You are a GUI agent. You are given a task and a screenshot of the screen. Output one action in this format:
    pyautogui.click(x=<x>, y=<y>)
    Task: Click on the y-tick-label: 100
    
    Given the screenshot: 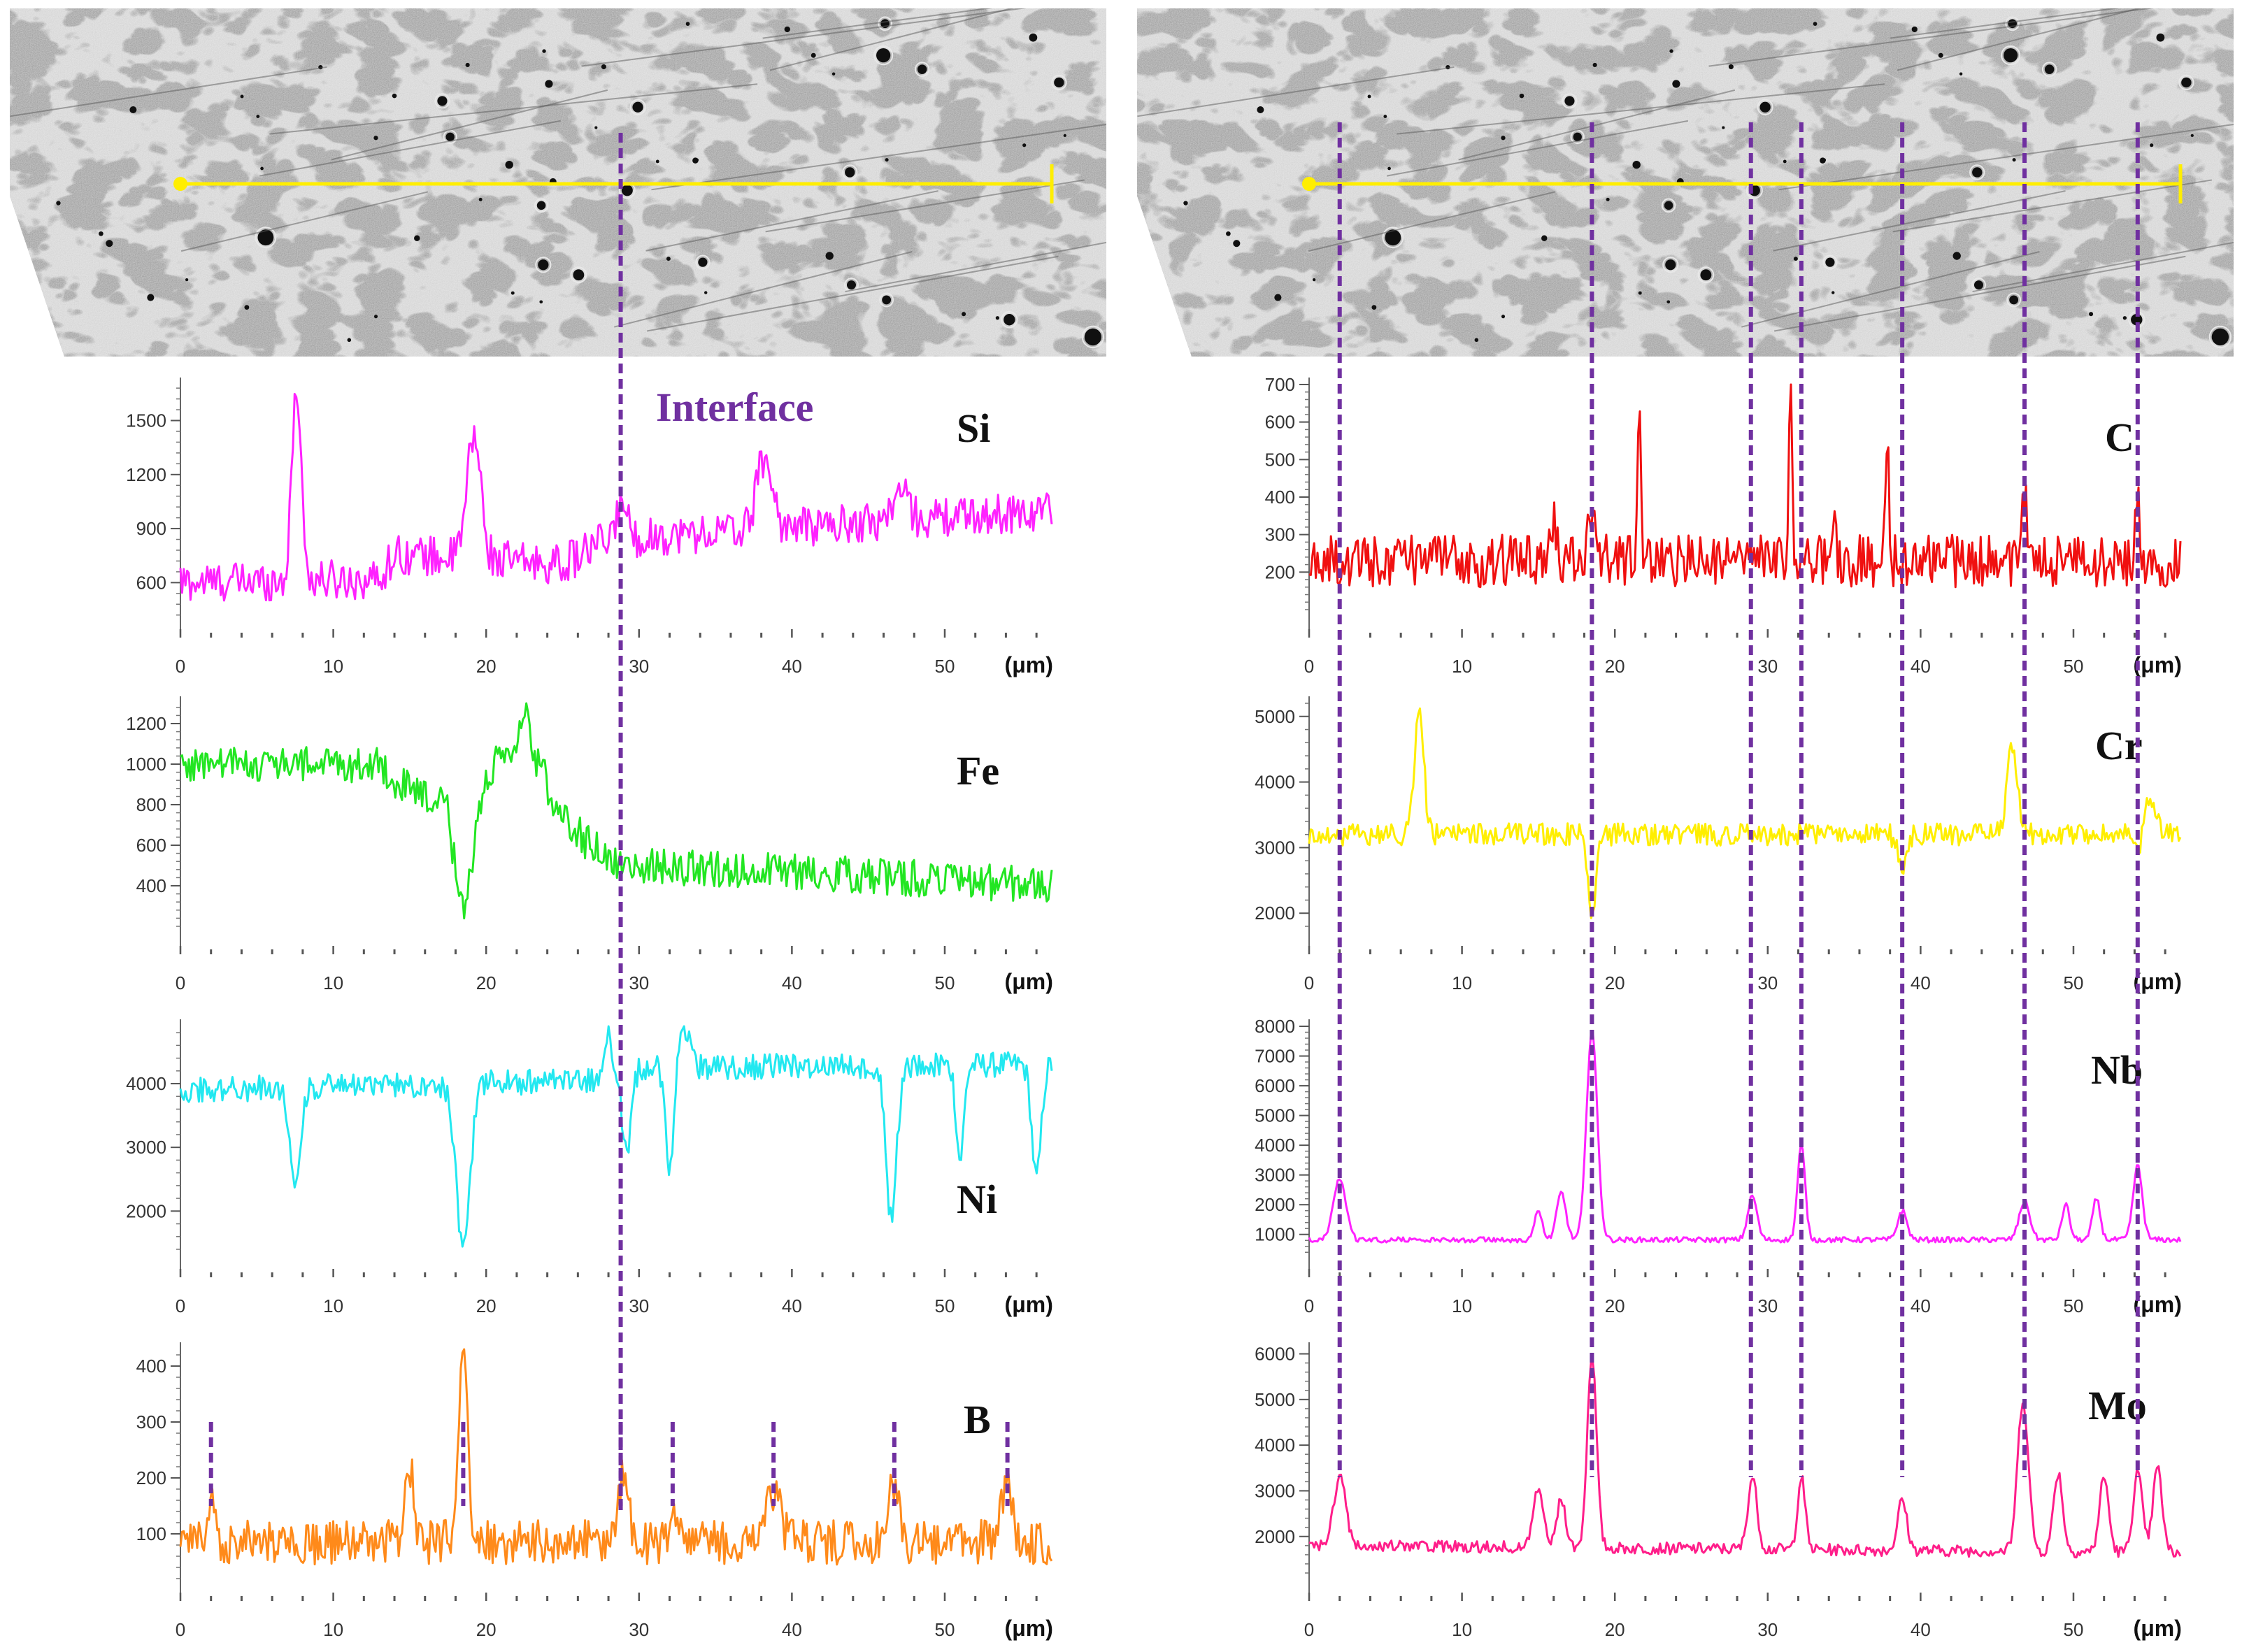 What is the action you would take?
    pyautogui.click(x=151, y=1533)
    